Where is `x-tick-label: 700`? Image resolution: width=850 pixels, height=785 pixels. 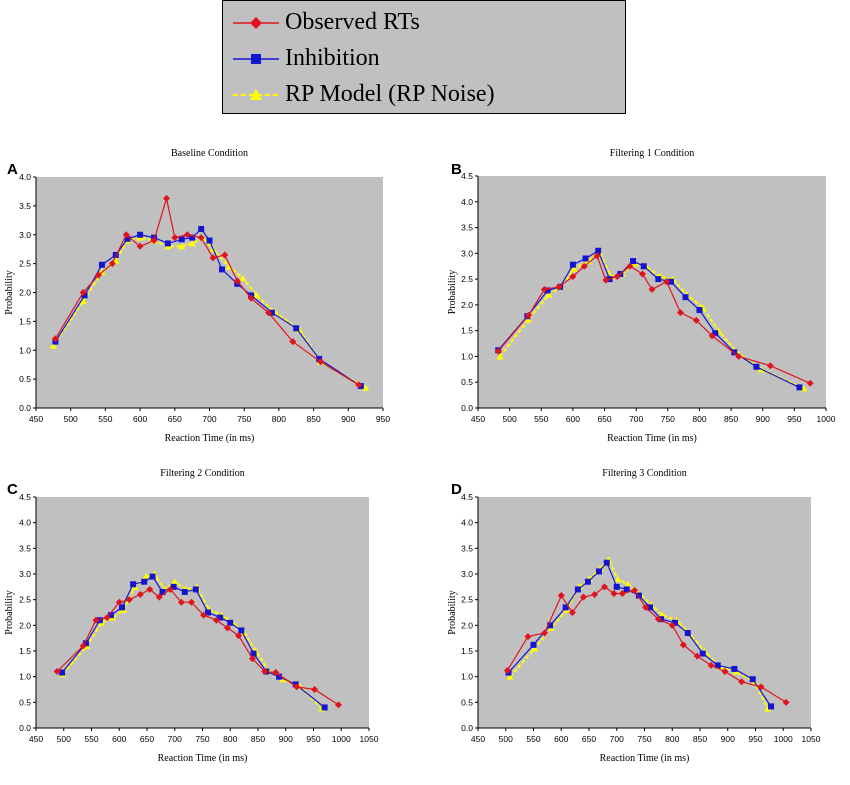
x-tick-label: 700 is located at coordinates (175, 739).